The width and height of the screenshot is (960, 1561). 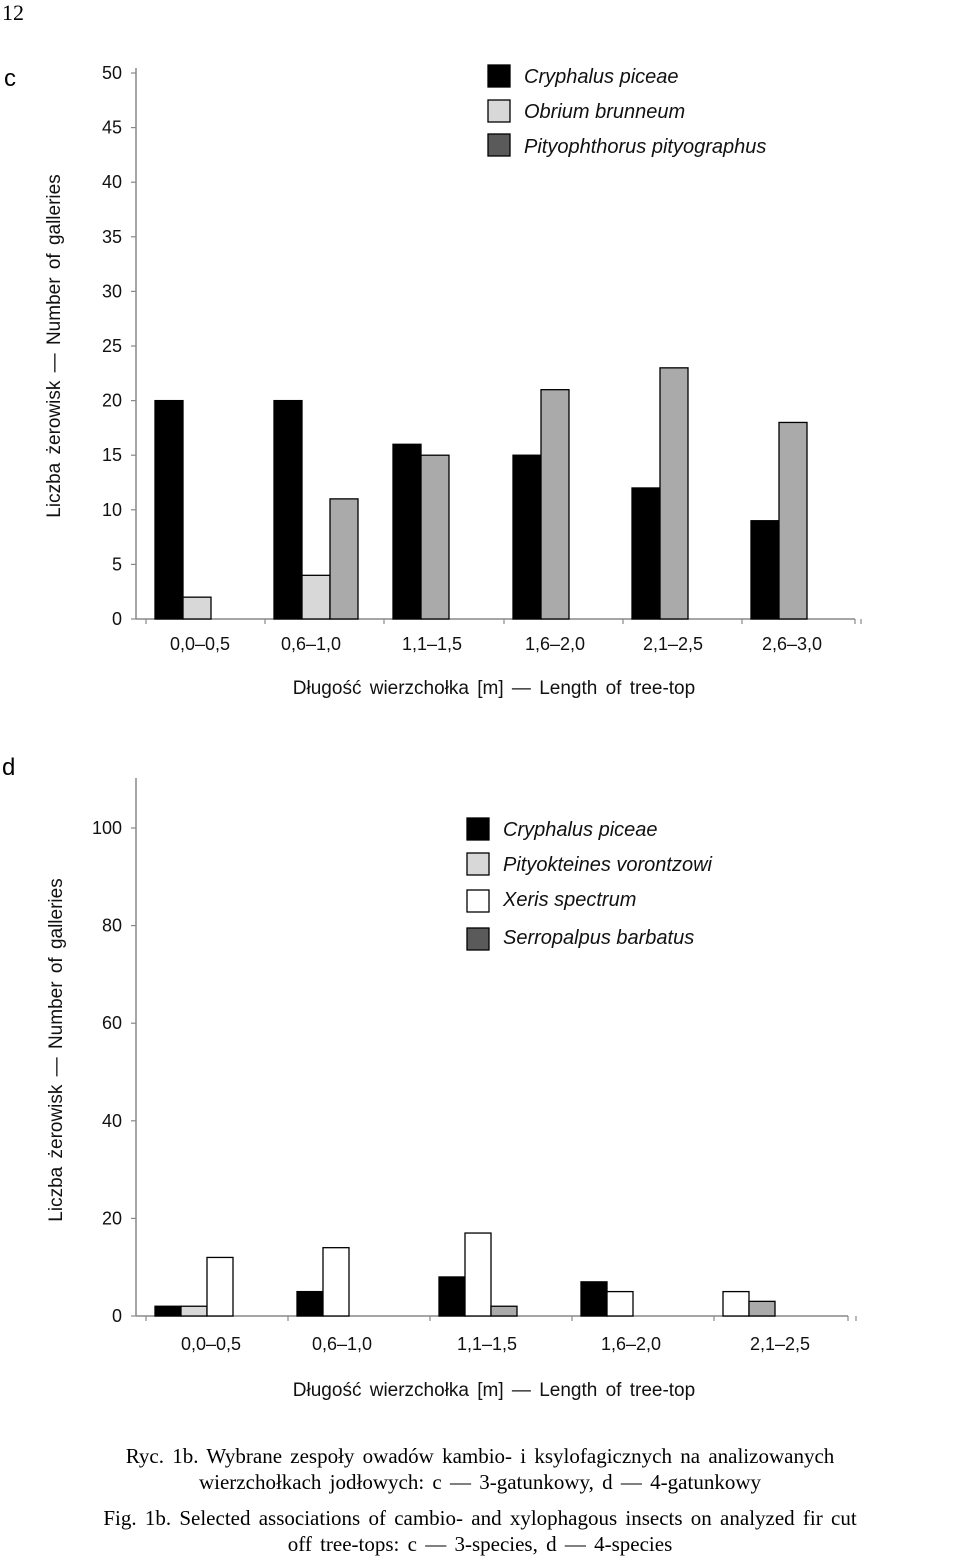 I want to click on panel-d-x-category-label: 1,1–1,5, so click(x=487, y=1344).